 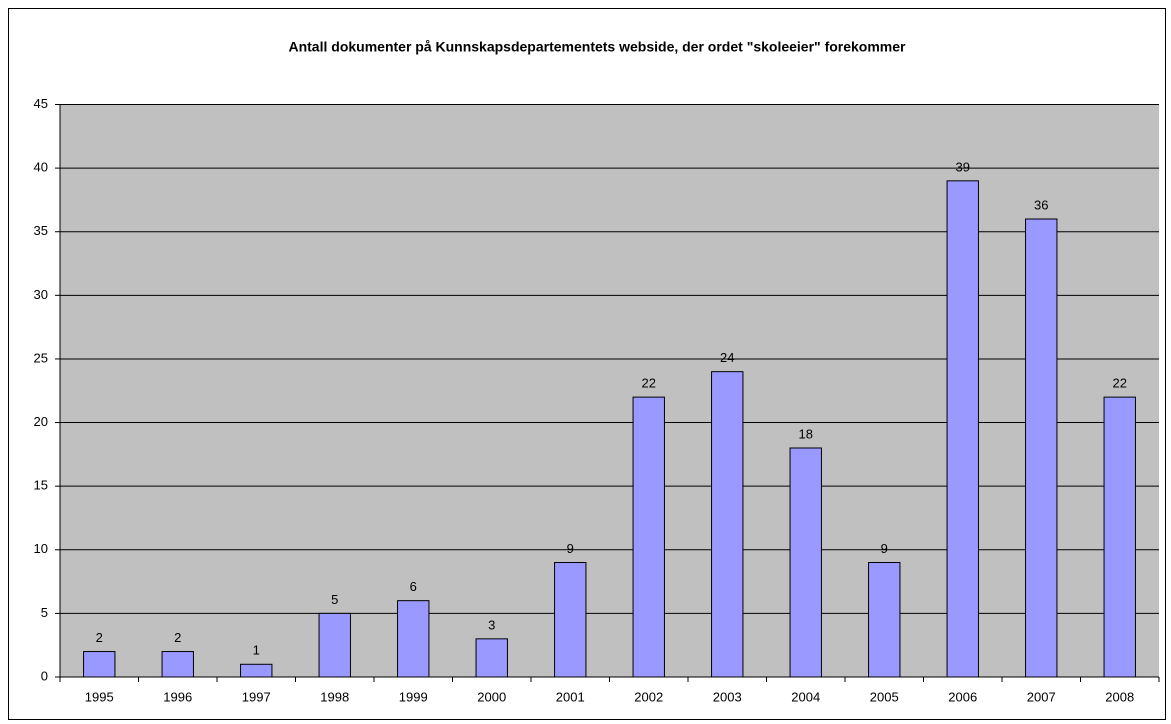 I want to click on data-label: 5, so click(x=334, y=599).